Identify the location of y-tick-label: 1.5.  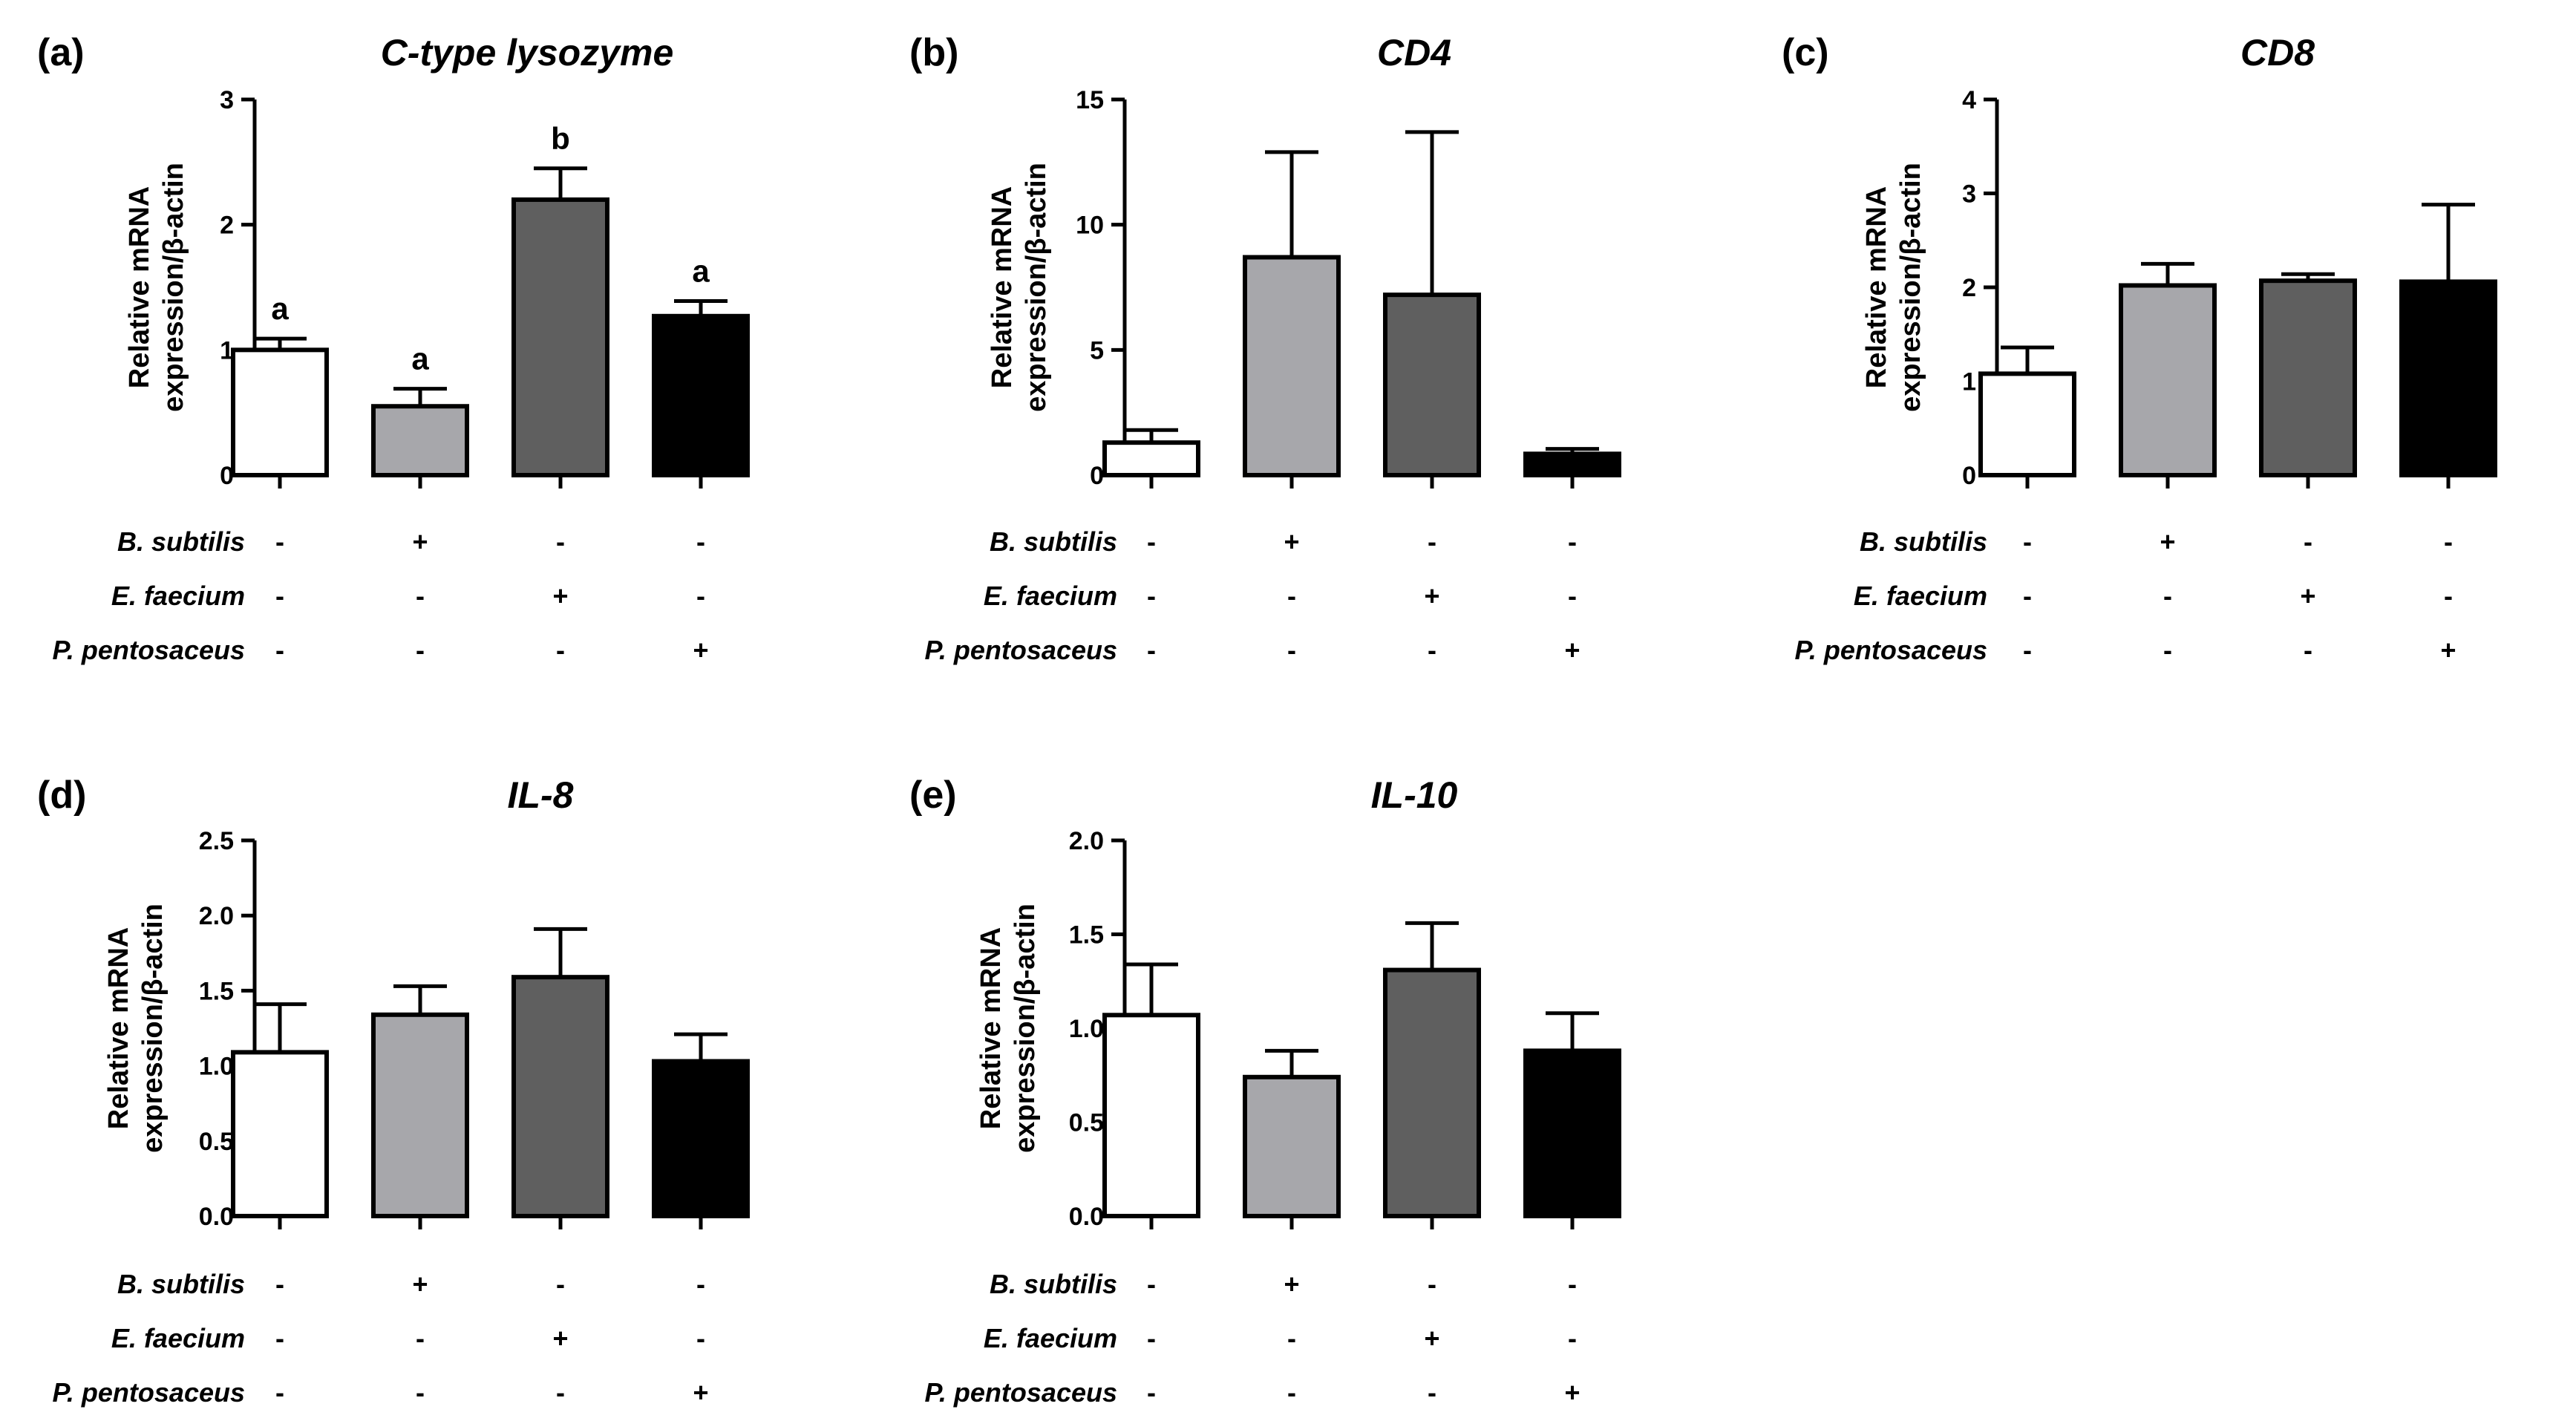
(1087, 936).